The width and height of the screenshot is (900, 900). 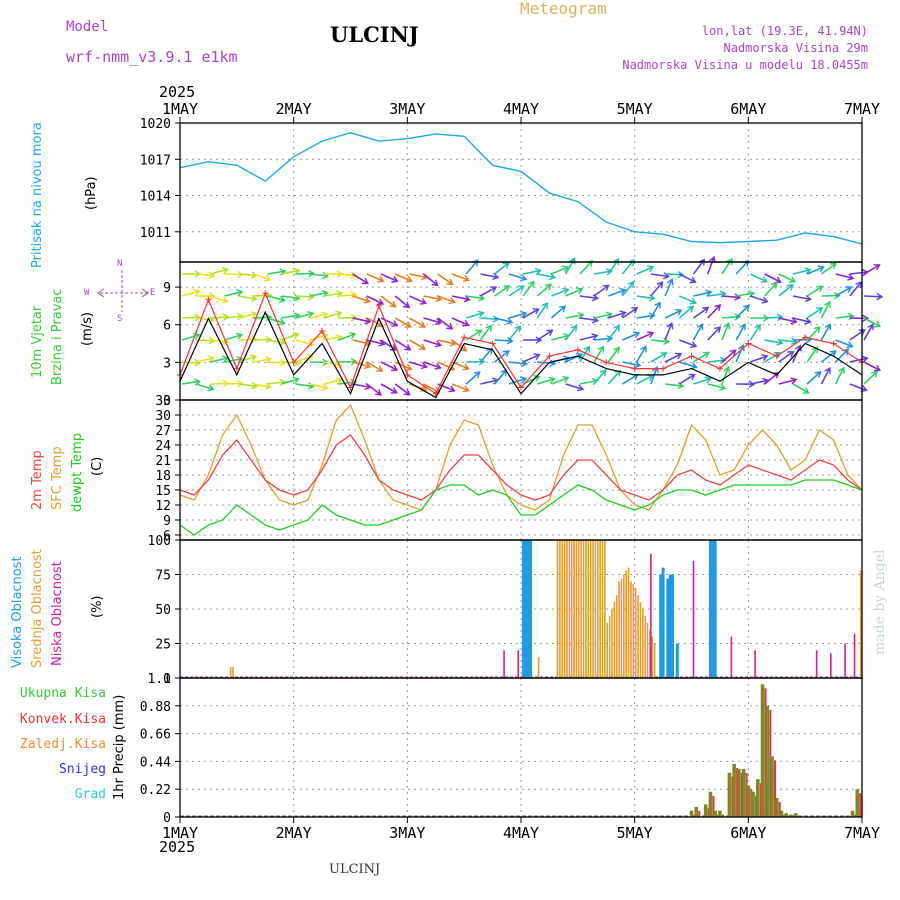 What do you see at coordinates (180, 833) in the screenshot?
I see `x-tick-label-bottom: 1MAY` at bounding box center [180, 833].